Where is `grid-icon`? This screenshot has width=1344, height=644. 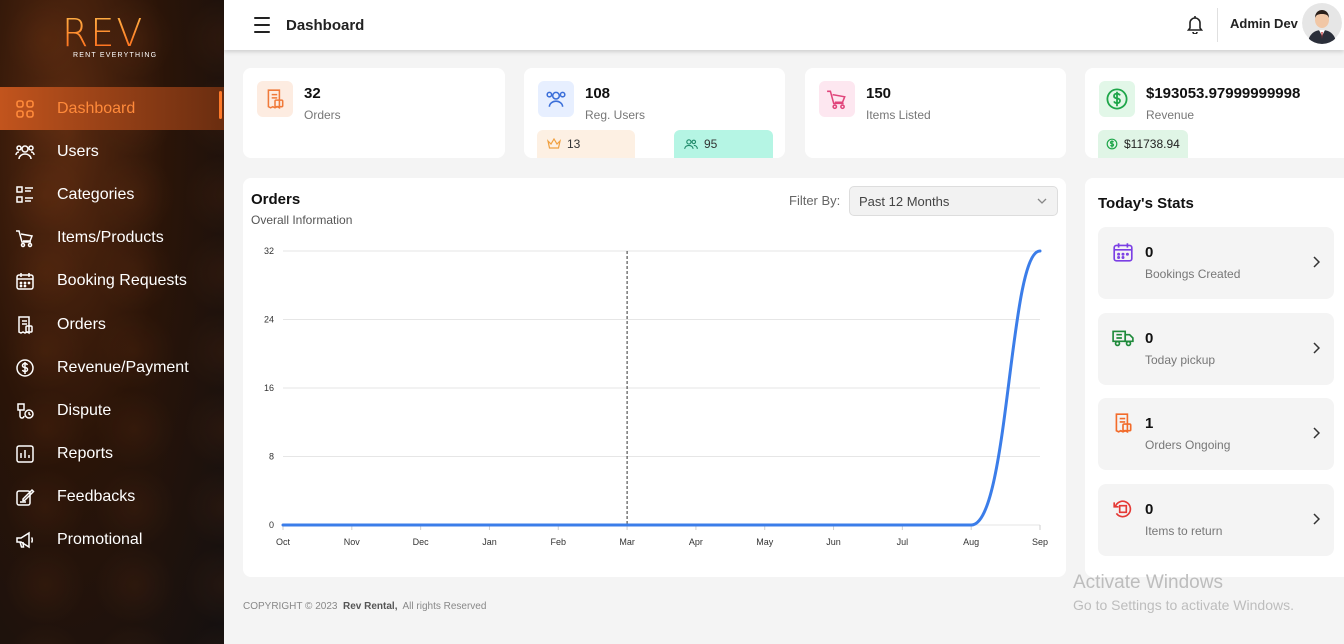 grid-icon is located at coordinates (25, 109).